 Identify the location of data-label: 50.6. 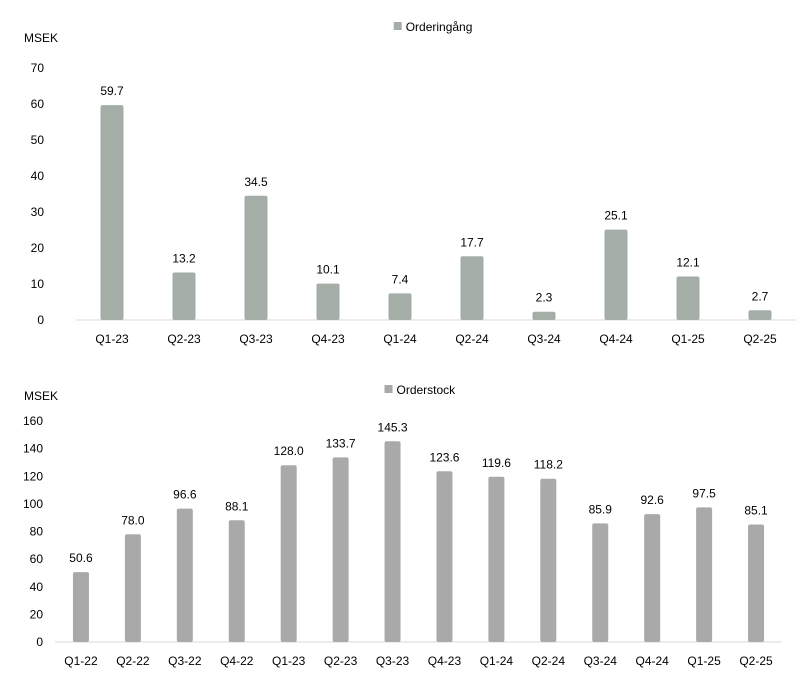
(81, 558).